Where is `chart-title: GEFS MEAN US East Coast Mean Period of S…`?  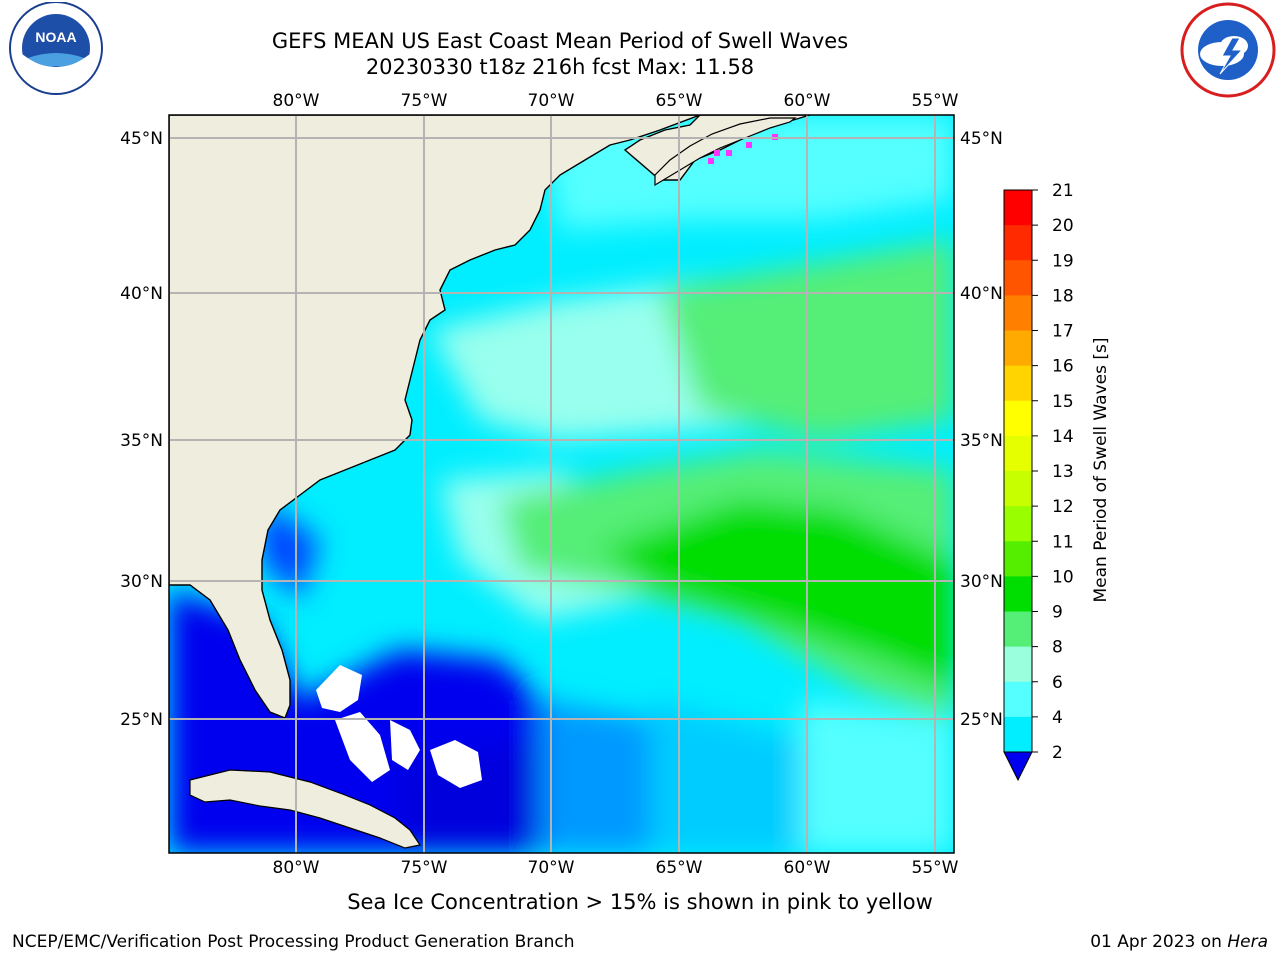
chart-title: GEFS MEAN US East Coast Mean Period of S… is located at coordinates (560, 41).